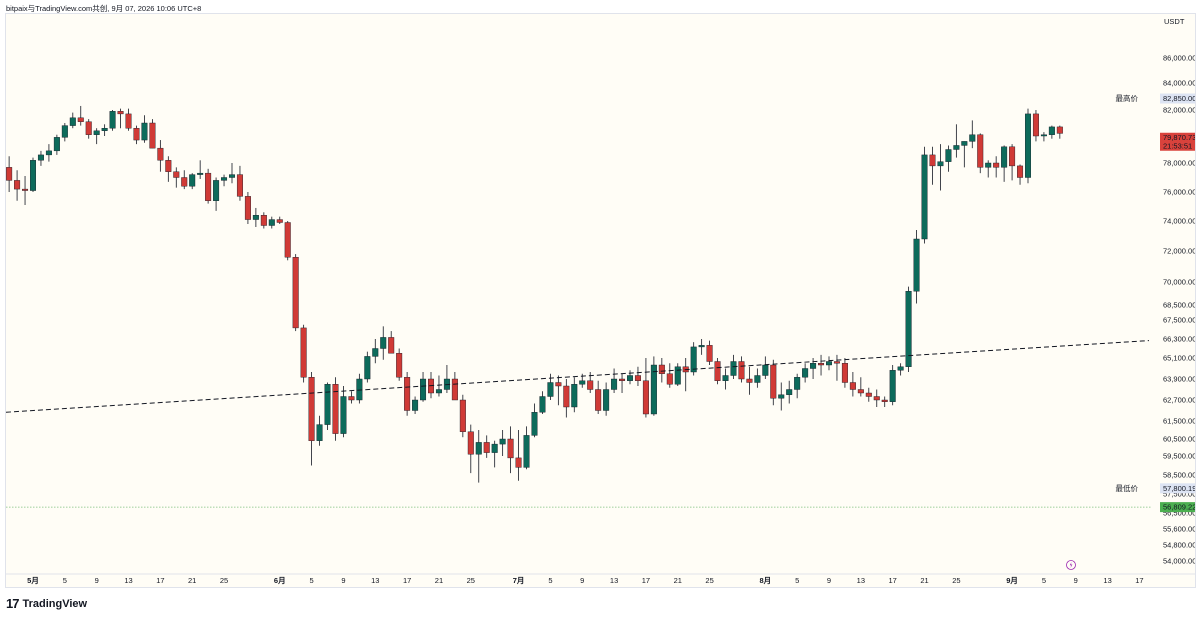  Describe the element at coordinates (1179, 513) in the screenshot. I see `y-tick-label: 56,500.00` at that location.